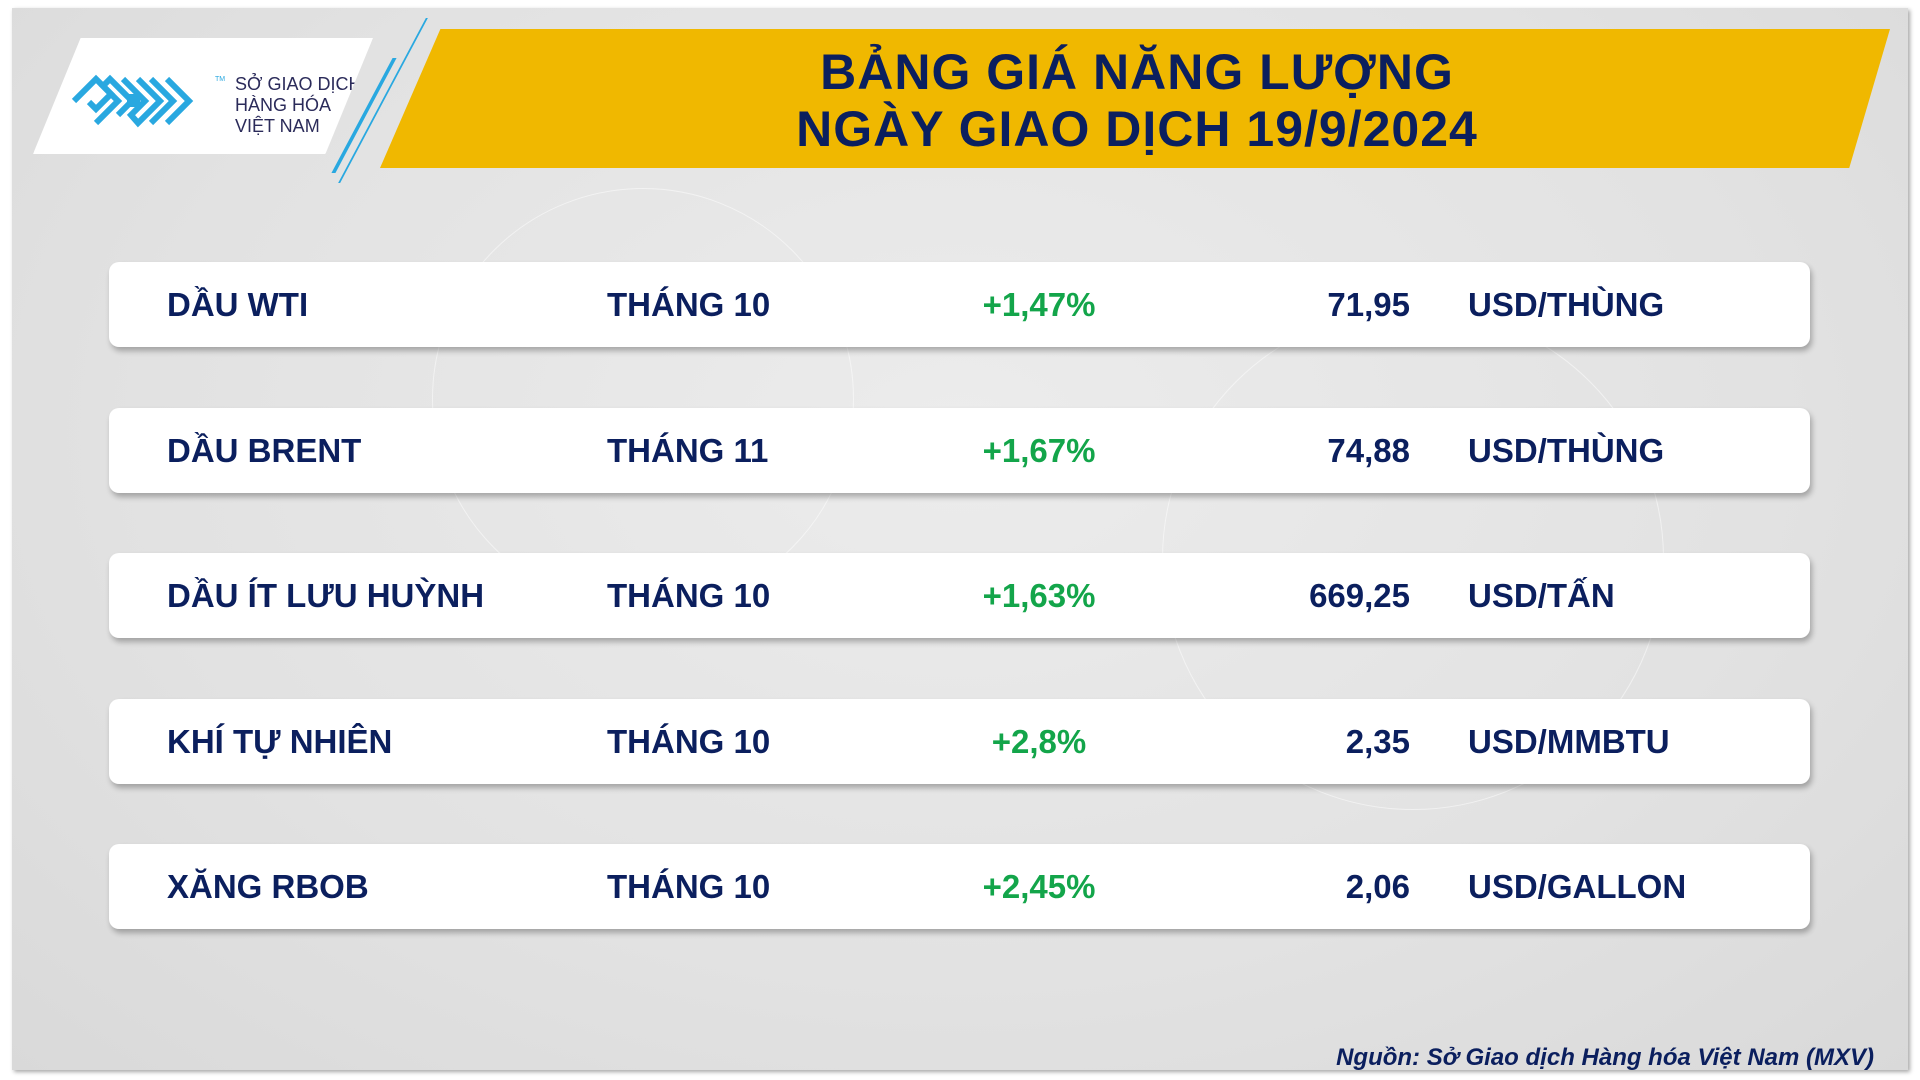 Image resolution: width=1920 pixels, height=1080 pixels. Describe the element at coordinates (220, 79) in the screenshot. I see `trademark: TM` at that location.